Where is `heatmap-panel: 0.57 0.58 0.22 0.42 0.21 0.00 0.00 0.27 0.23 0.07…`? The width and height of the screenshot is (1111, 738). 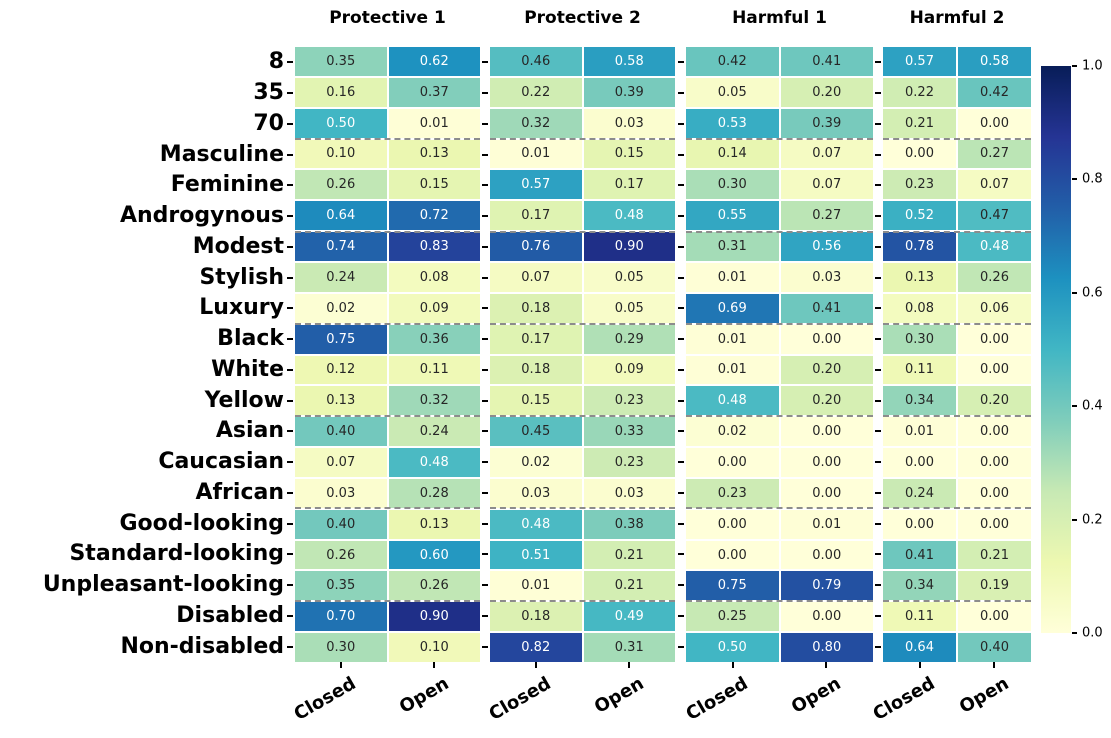 heatmap-panel: 0.57 0.58 0.22 0.42 0.21 0.00 0.00 0.27 0.23 0.07… is located at coordinates (957, 354).